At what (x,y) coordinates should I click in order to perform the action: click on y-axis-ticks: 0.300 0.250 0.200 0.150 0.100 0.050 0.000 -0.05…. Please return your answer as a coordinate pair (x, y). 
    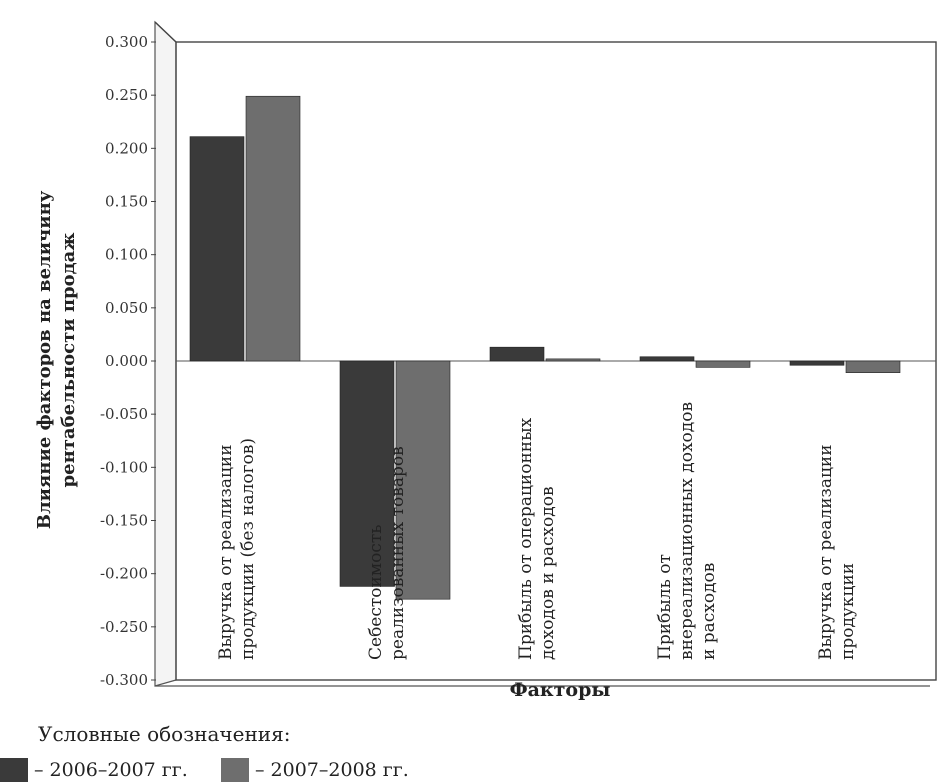
    Looking at the image, I should click on (128, 361).